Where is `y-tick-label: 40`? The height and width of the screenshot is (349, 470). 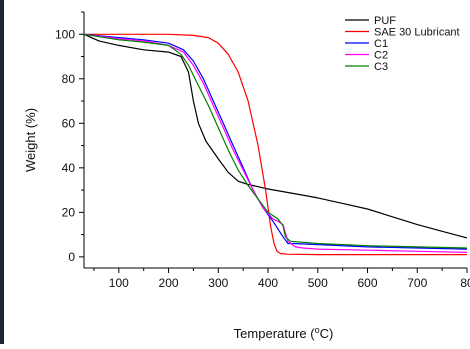 y-tick-label: 40 is located at coordinates (69, 168).